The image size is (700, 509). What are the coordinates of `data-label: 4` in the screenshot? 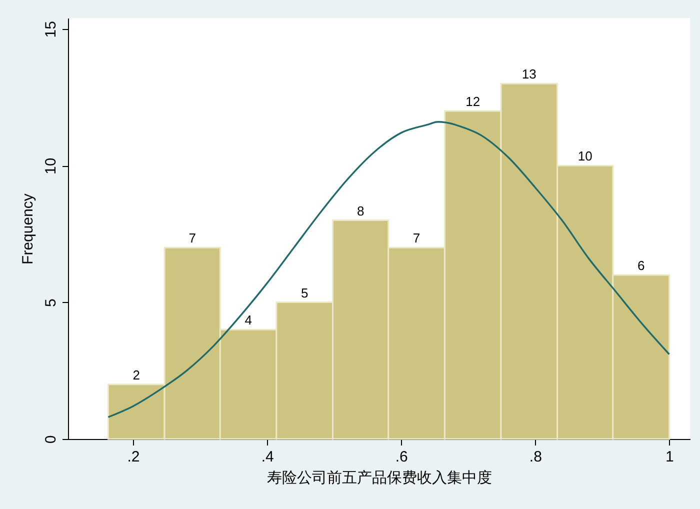 It's located at (248, 320).